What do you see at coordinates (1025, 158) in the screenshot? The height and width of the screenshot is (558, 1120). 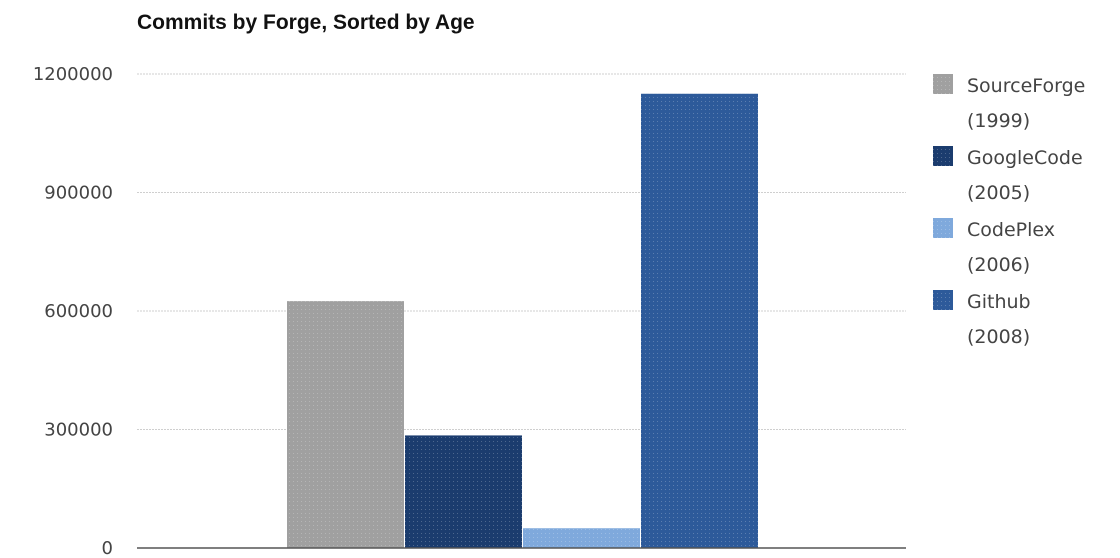 I see `legend-label-googlecode: GoogleCode` at bounding box center [1025, 158].